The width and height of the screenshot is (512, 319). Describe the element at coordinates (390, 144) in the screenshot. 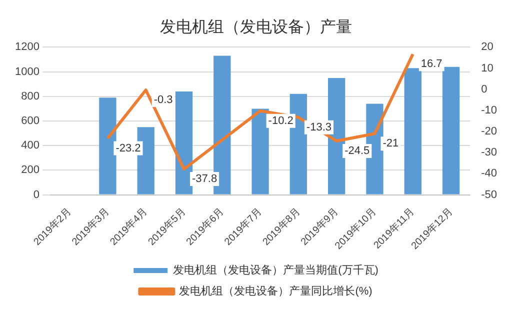

I see `data-label: -21` at that location.